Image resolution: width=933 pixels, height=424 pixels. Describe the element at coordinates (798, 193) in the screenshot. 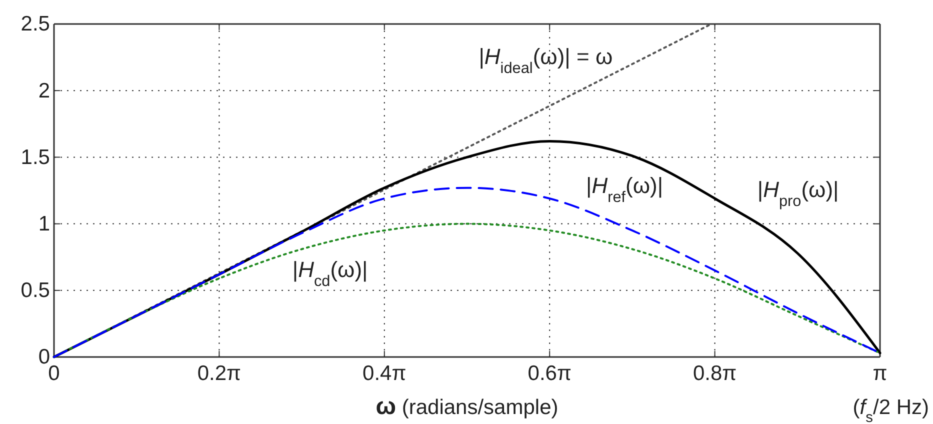

I see `series-label: |H$_{pro}$(ω)|` at that location.